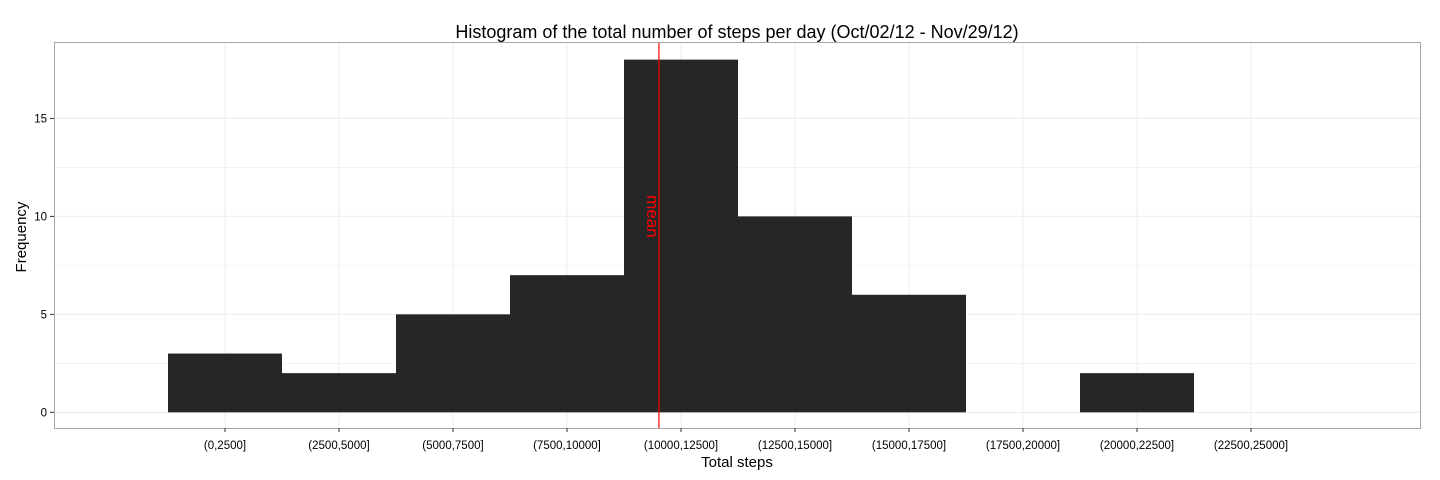  I want to click on mean-label: mean, so click(652, 216).